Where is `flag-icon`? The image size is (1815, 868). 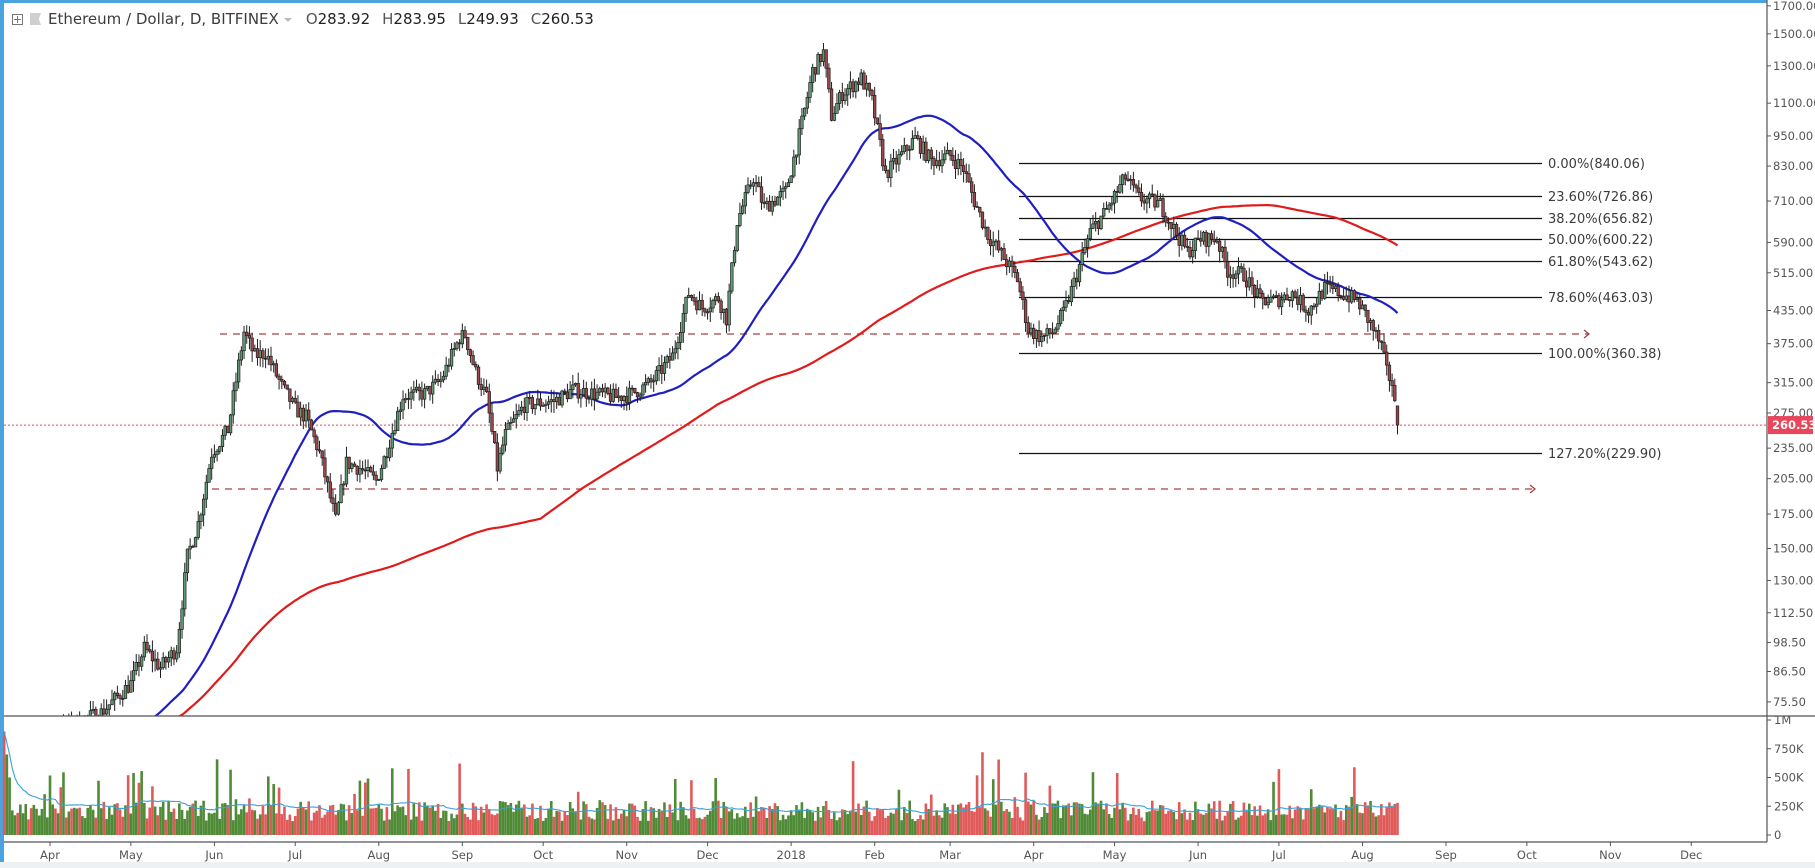 flag-icon is located at coordinates (35, 19).